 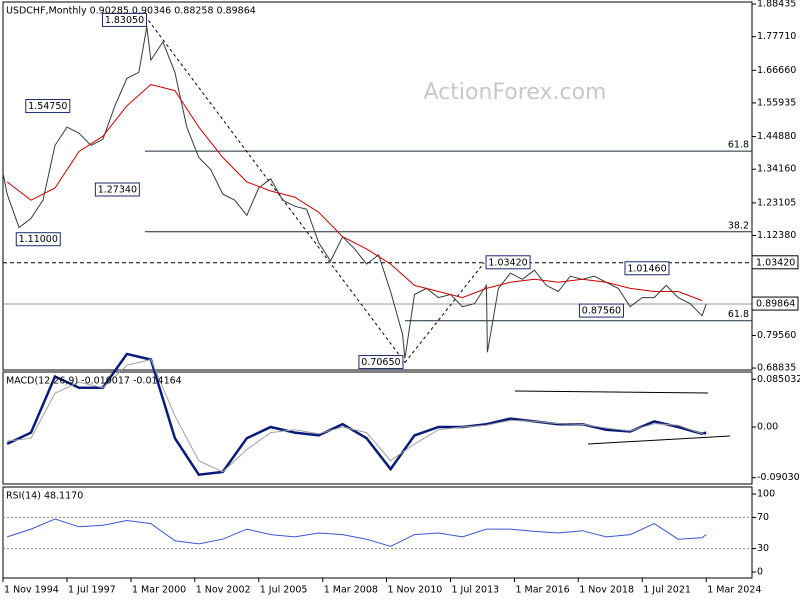 I want to click on x-tick-label: 1 Jul 1997, so click(x=92, y=590).